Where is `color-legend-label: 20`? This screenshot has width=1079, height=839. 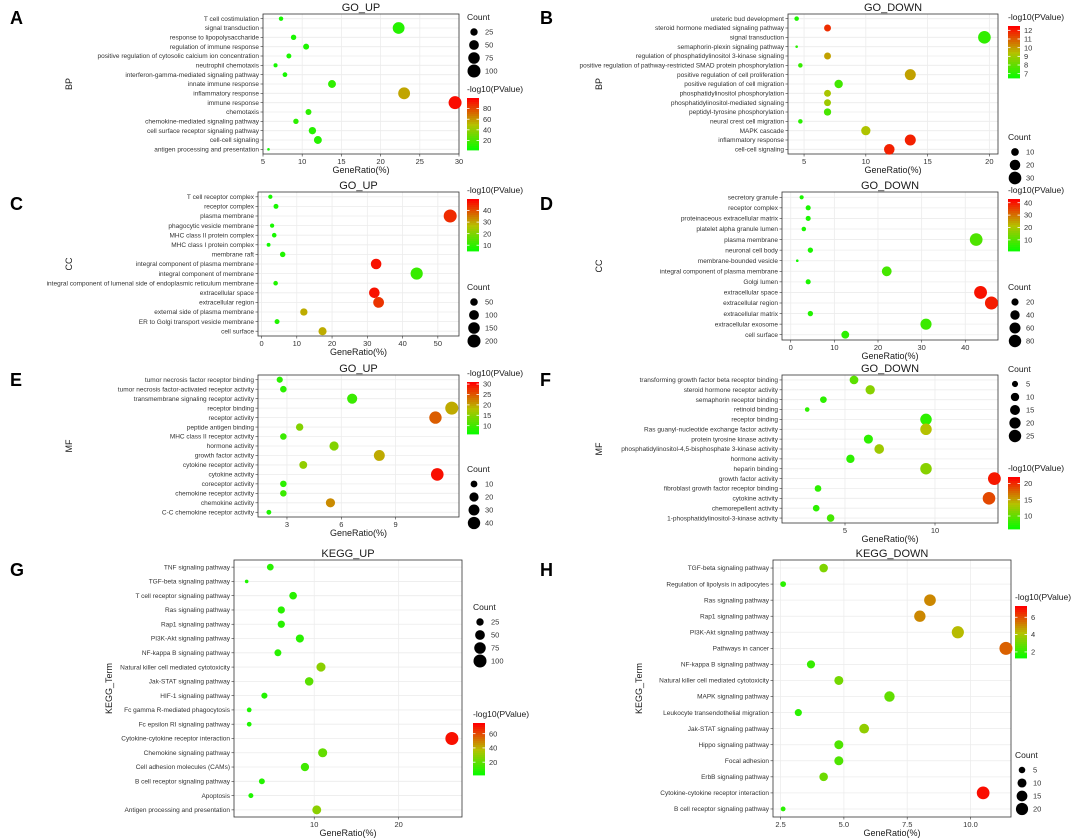 color-legend-label: 20 is located at coordinates (487, 404).